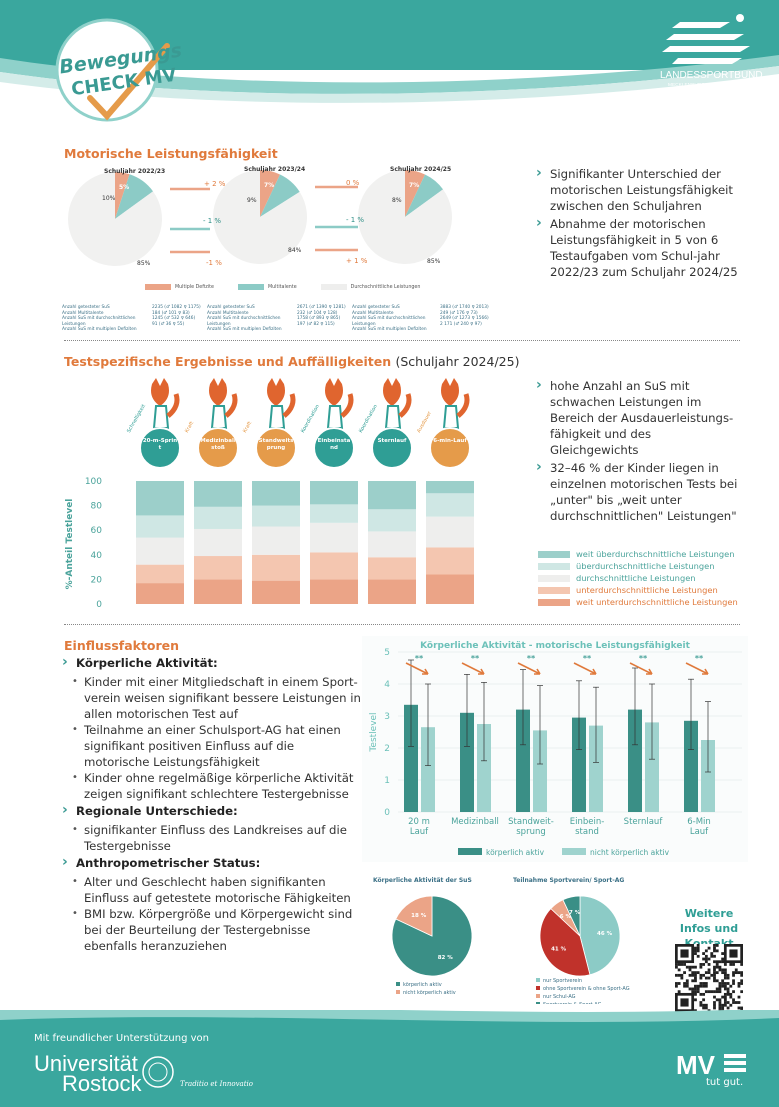 The height and width of the screenshot is (1107, 779). What do you see at coordinates (389, 1058) in the screenshot?
I see `footer-band` at bounding box center [389, 1058].